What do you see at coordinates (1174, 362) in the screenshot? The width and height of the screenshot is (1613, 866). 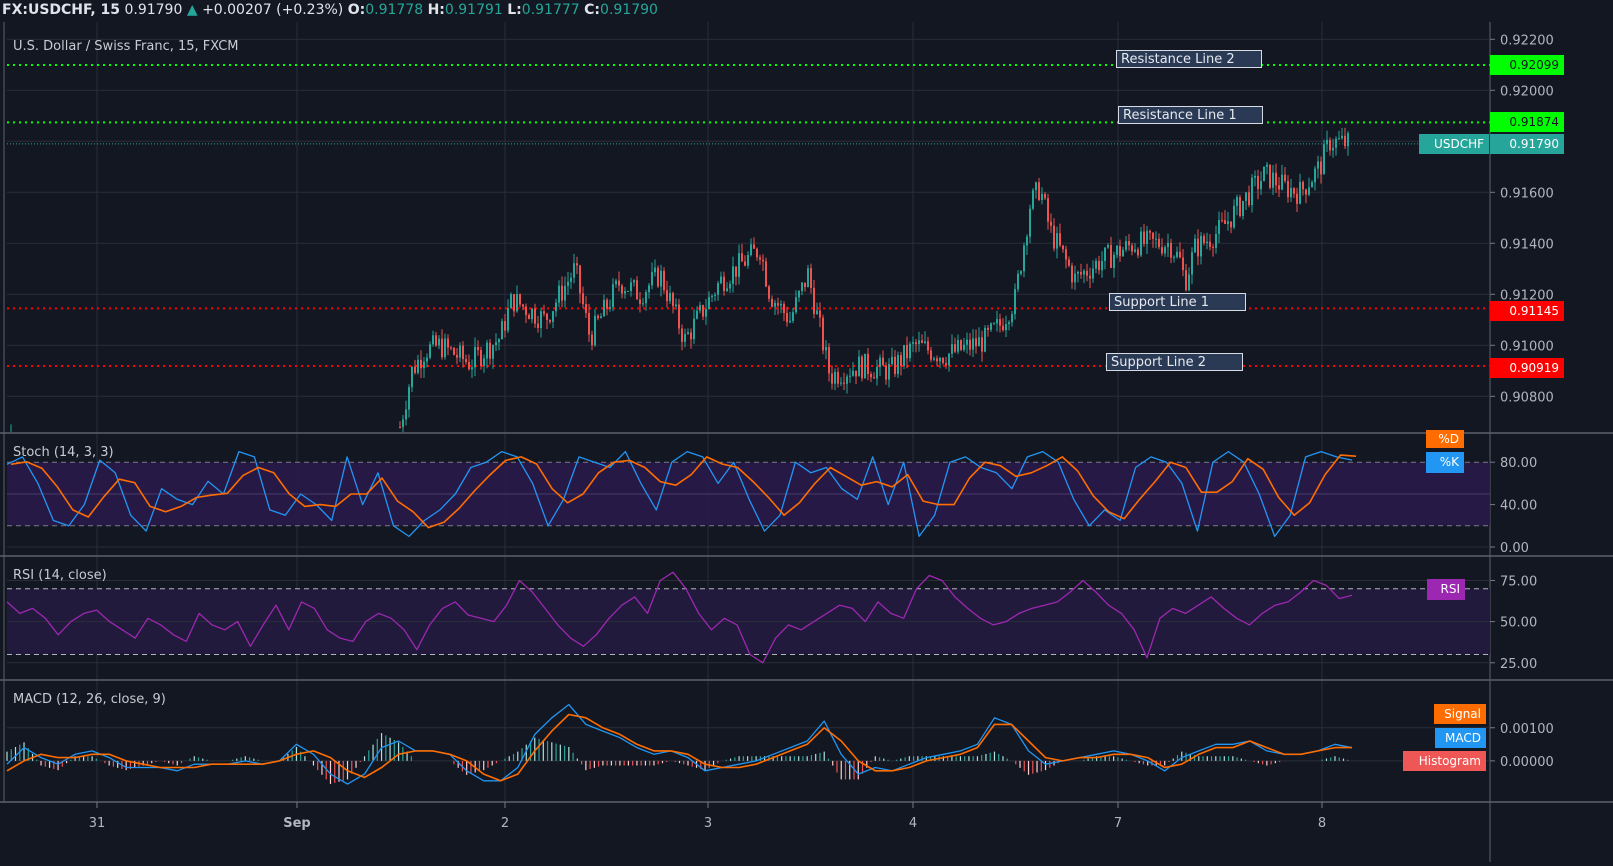 I see `annotation-support-line-2: Support Line 2` at bounding box center [1174, 362].